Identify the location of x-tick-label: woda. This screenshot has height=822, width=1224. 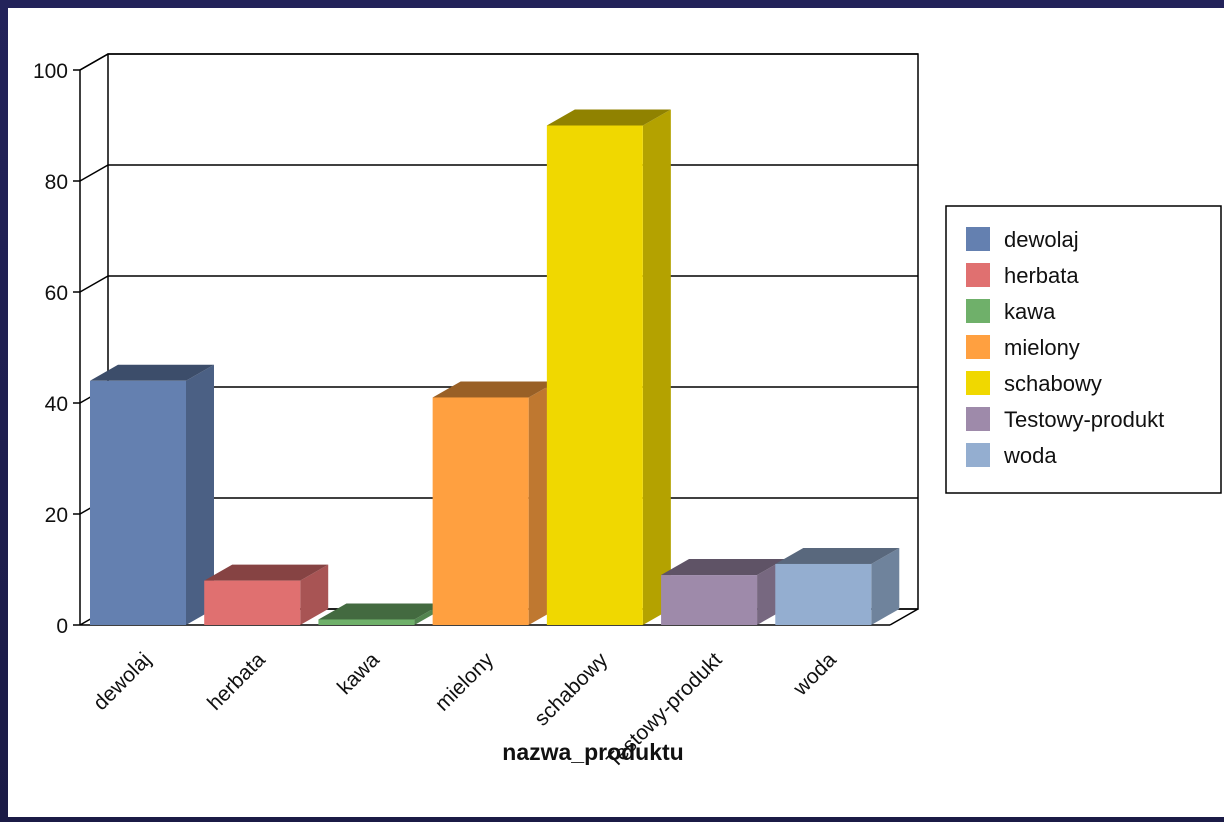
(814, 674).